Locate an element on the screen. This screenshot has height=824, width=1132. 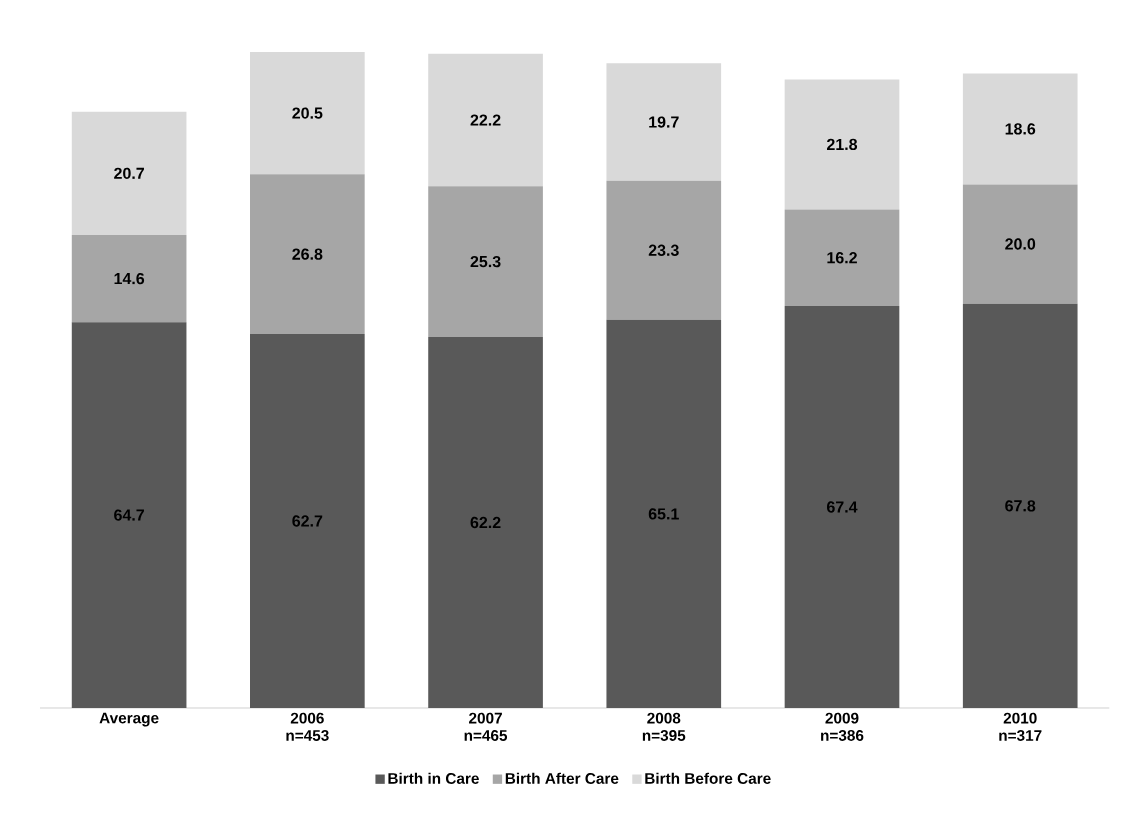
x-tick-label: 2006 n=453 is located at coordinates (307, 726).